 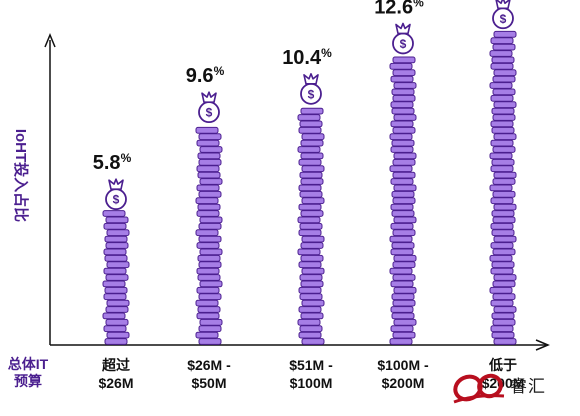 What do you see at coordinates (307, 57) in the screenshot?
I see `value-label-3: 10.4%` at bounding box center [307, 57].